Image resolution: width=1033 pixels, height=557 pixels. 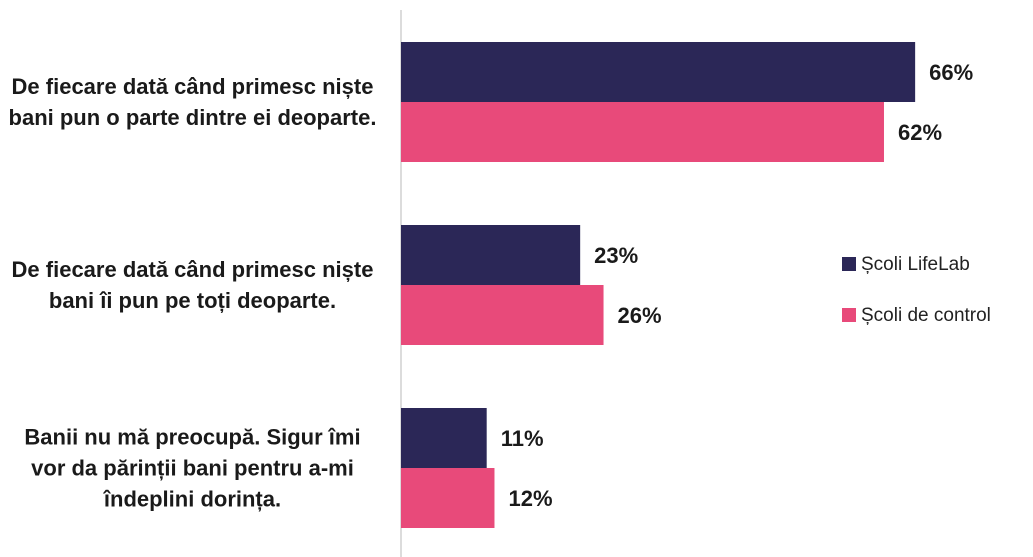 What do you see at coordinates (951, 72) in the screenshot?
I see `value-label: 66%` at bounding box center [951, 72].